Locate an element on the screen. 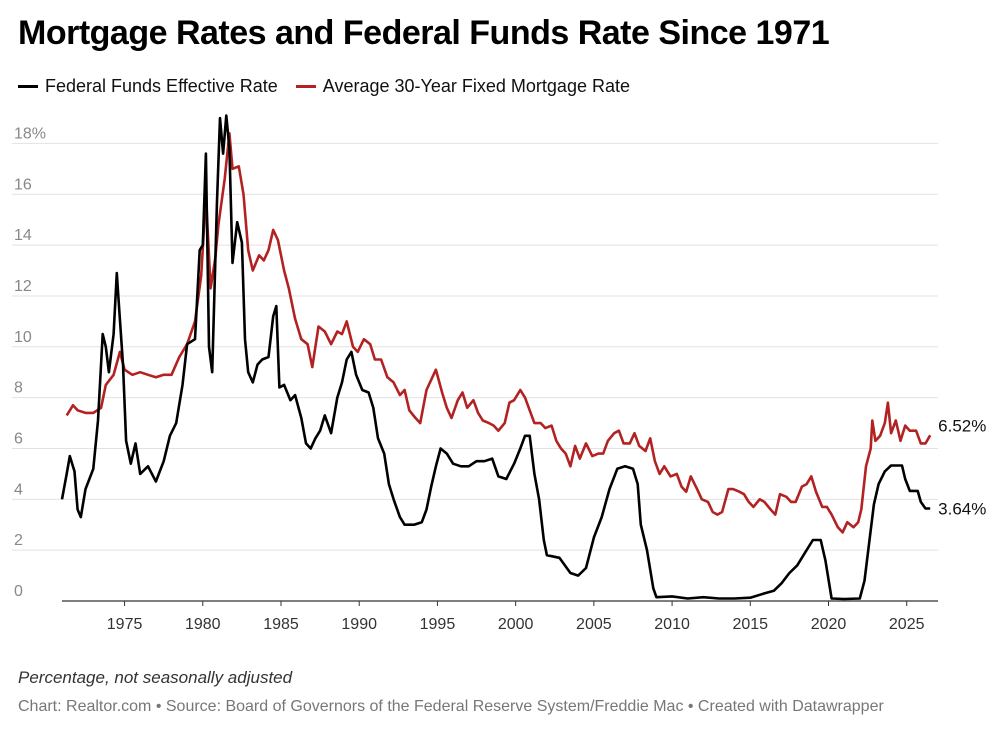 The width and height of the screenshot is (1000, 734). x-tick-label: 1975 is located at coordinates (125, 624).